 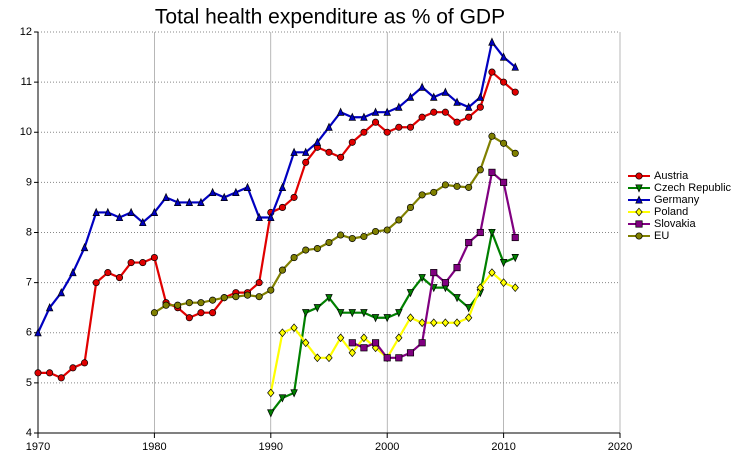 What do you see at coordinates (677, 200) in the screenshot?
I see `legend-label: Germany` at bounding box center [677, 200].